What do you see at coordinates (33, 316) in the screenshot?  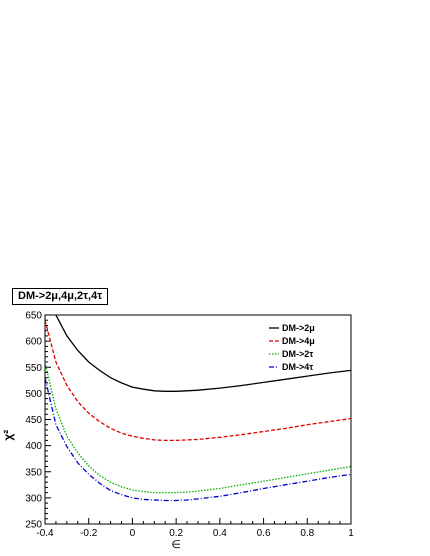 I see `y-tick-label: 650` at bounding box center [33, 316].